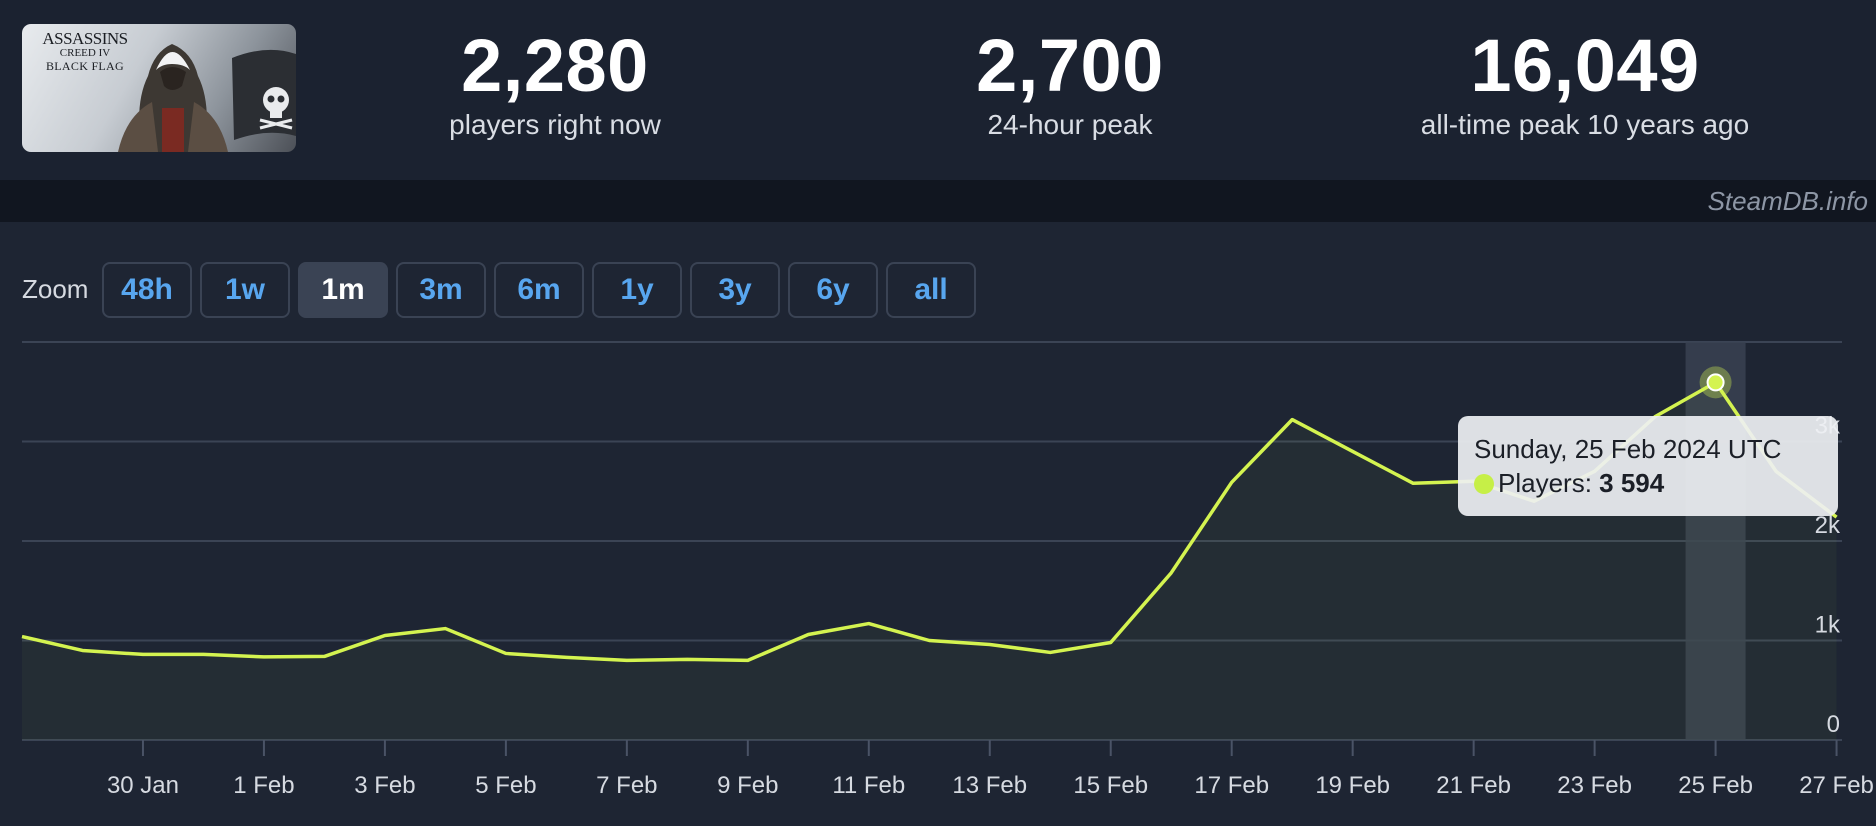  Describe the element at coordinates (85, 38) in the screenshot. I see `cover-title-line1: ASSASSINS` at that location.